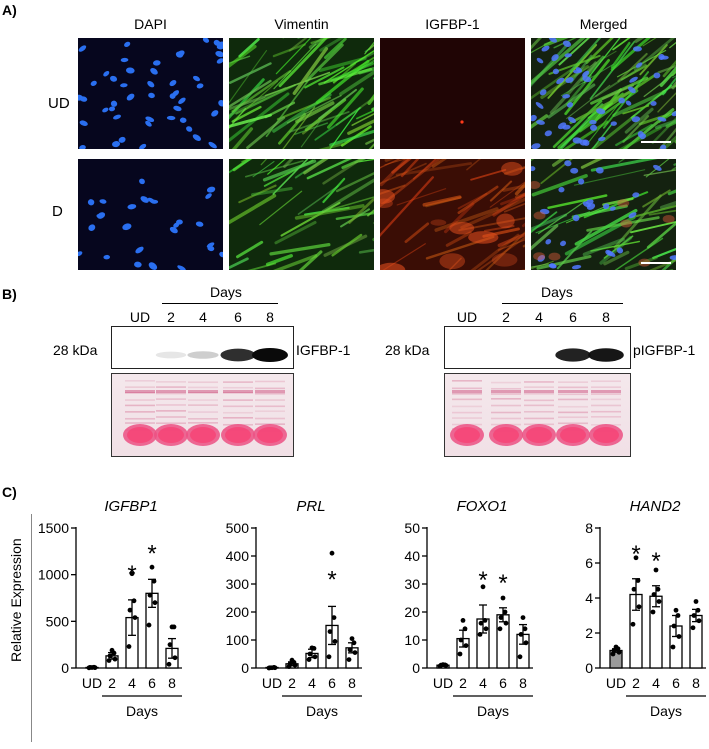 This screenshot has width=709, height=749. Describe the element at coordinates (9, 492) in the screenshot. I see `panel-c-letter: C)` at that location.